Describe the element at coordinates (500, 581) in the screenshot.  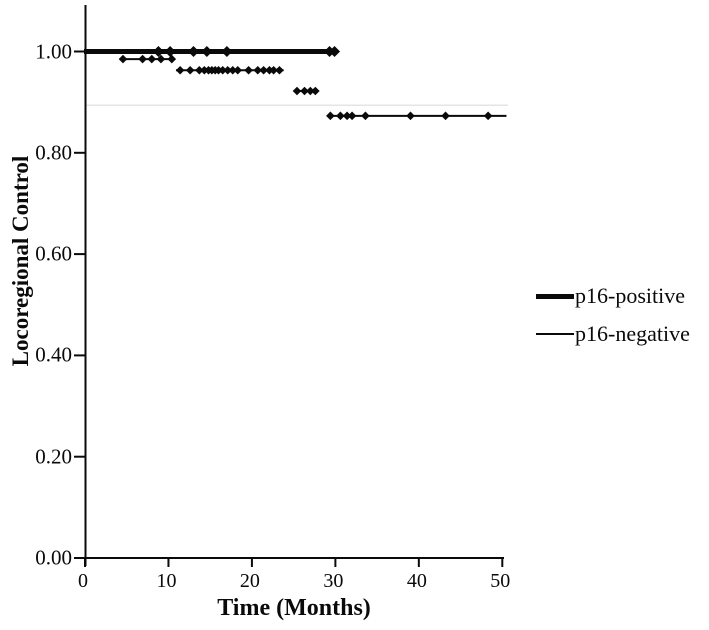
I see `x-tick-label: 50` at that location.